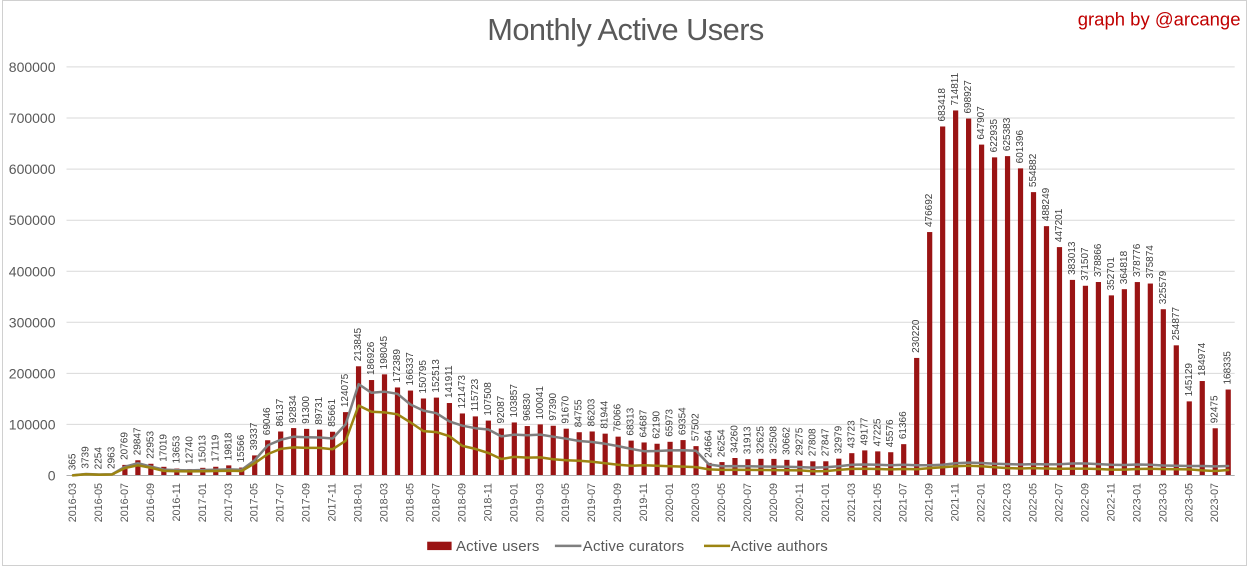  What do you see at coordinates (501, 409) in the screenshot?
I see `svg-text: 92087` at bounding box center [501, 409].